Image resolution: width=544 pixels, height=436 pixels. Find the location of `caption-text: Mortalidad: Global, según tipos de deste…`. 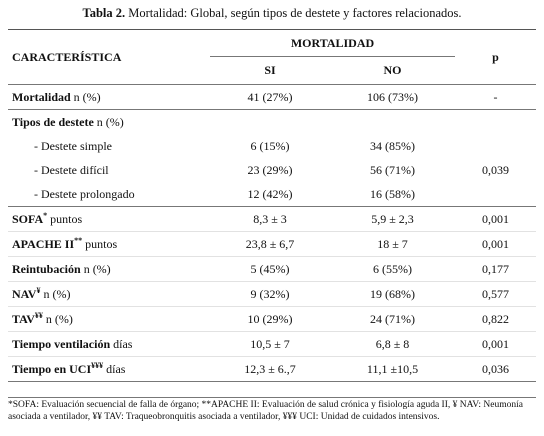

caption-text: Mortalidad: Global, según tipos de deste… is located at coordinates (295, 13).